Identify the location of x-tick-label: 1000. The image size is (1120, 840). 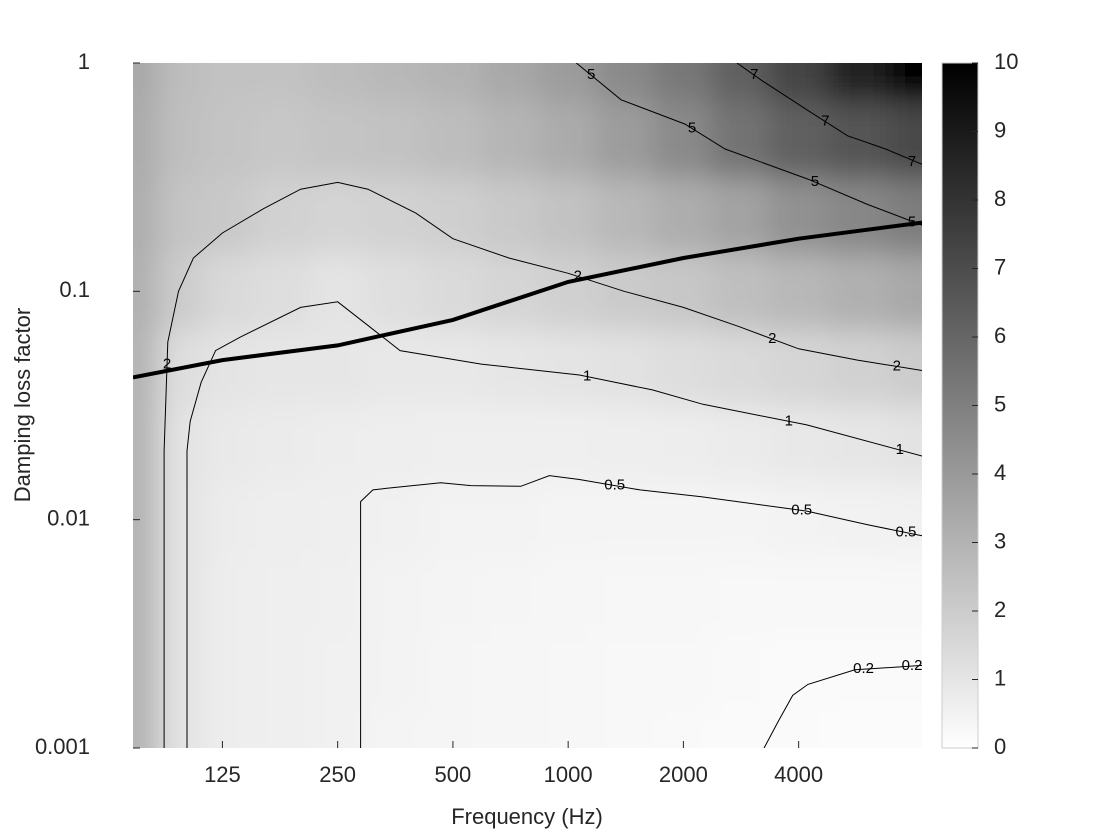
(568, 774).